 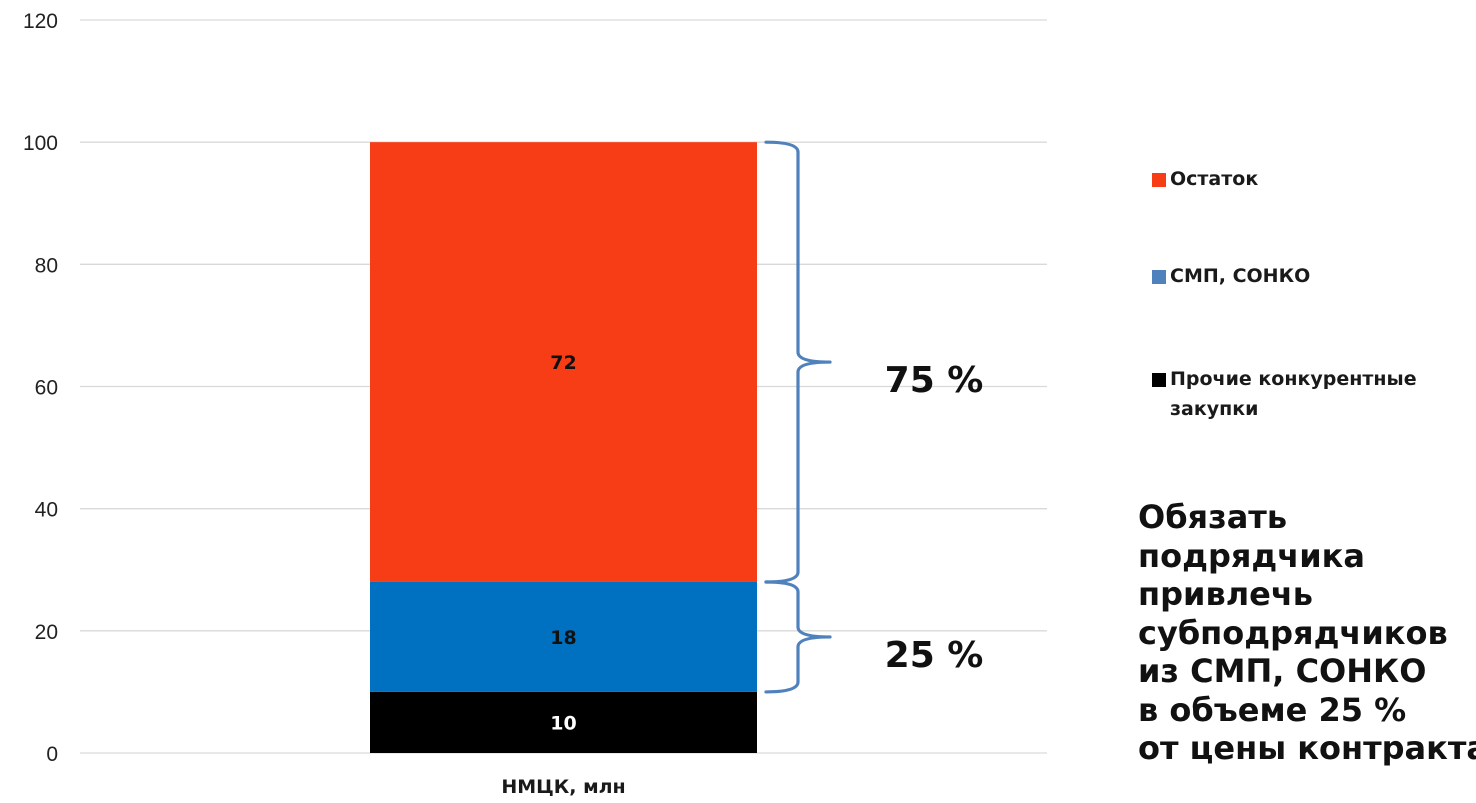 I want to click on x-tick-label: НМЦК, млн, so click(x=563, y=787).